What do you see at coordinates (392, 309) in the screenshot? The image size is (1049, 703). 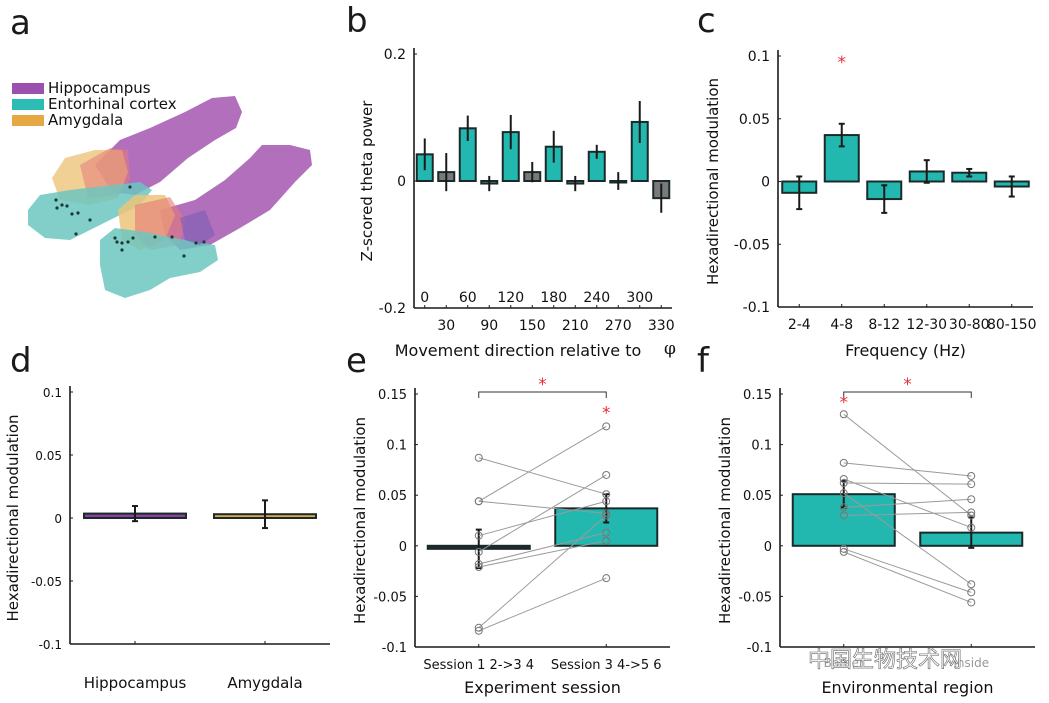 I see `y-tick-label: -0.2` at bounding box center [392, 309].